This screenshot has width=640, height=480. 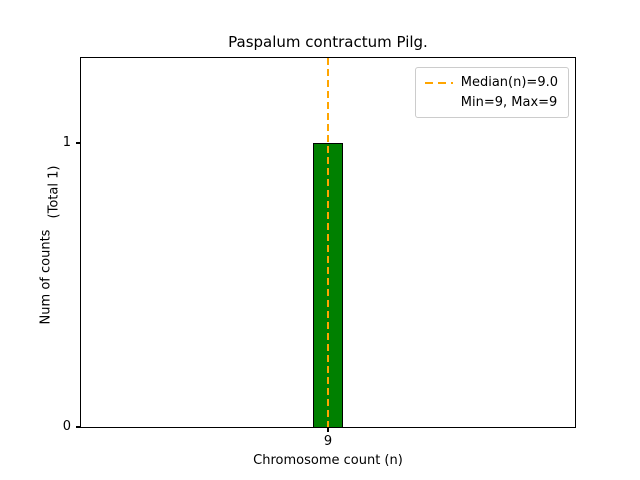 I want to click on dashed-line-icon, so click(x=438, y=82).